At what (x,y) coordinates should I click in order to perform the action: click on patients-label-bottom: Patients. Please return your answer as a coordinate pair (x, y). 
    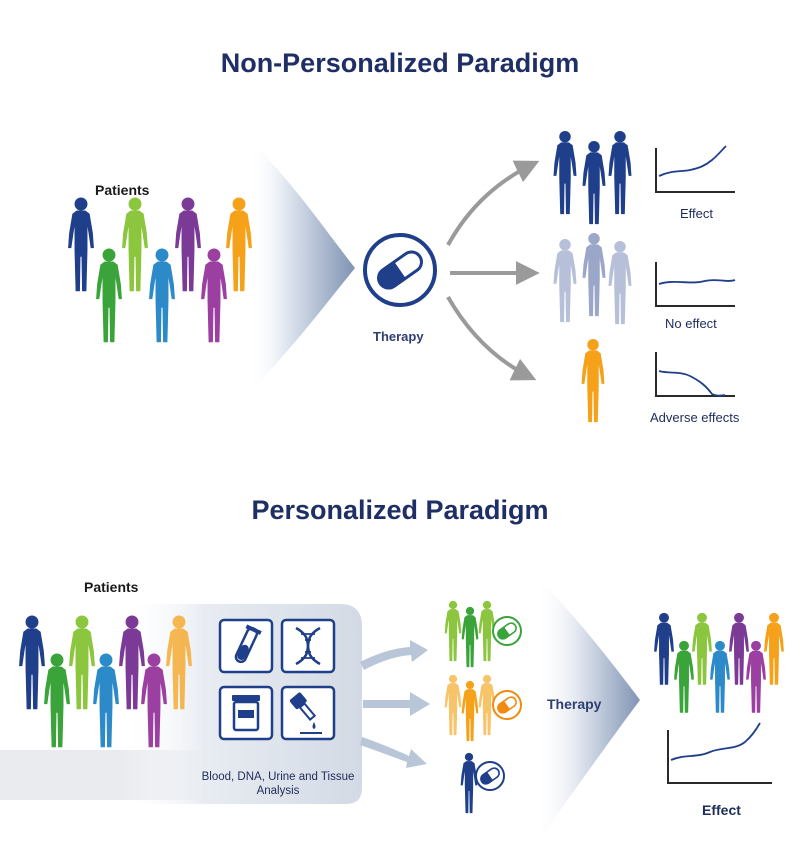
    Looking at the image, I should click on (111, 587).